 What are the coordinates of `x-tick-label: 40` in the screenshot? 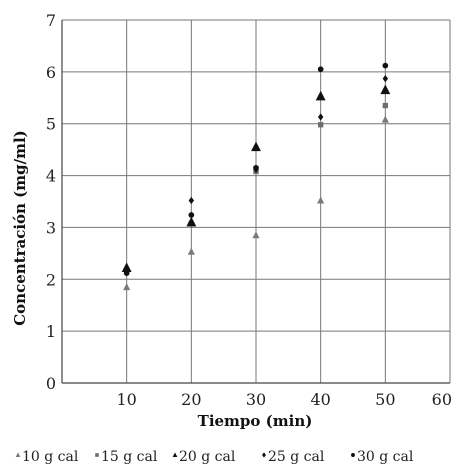 It's located at (320, 399).